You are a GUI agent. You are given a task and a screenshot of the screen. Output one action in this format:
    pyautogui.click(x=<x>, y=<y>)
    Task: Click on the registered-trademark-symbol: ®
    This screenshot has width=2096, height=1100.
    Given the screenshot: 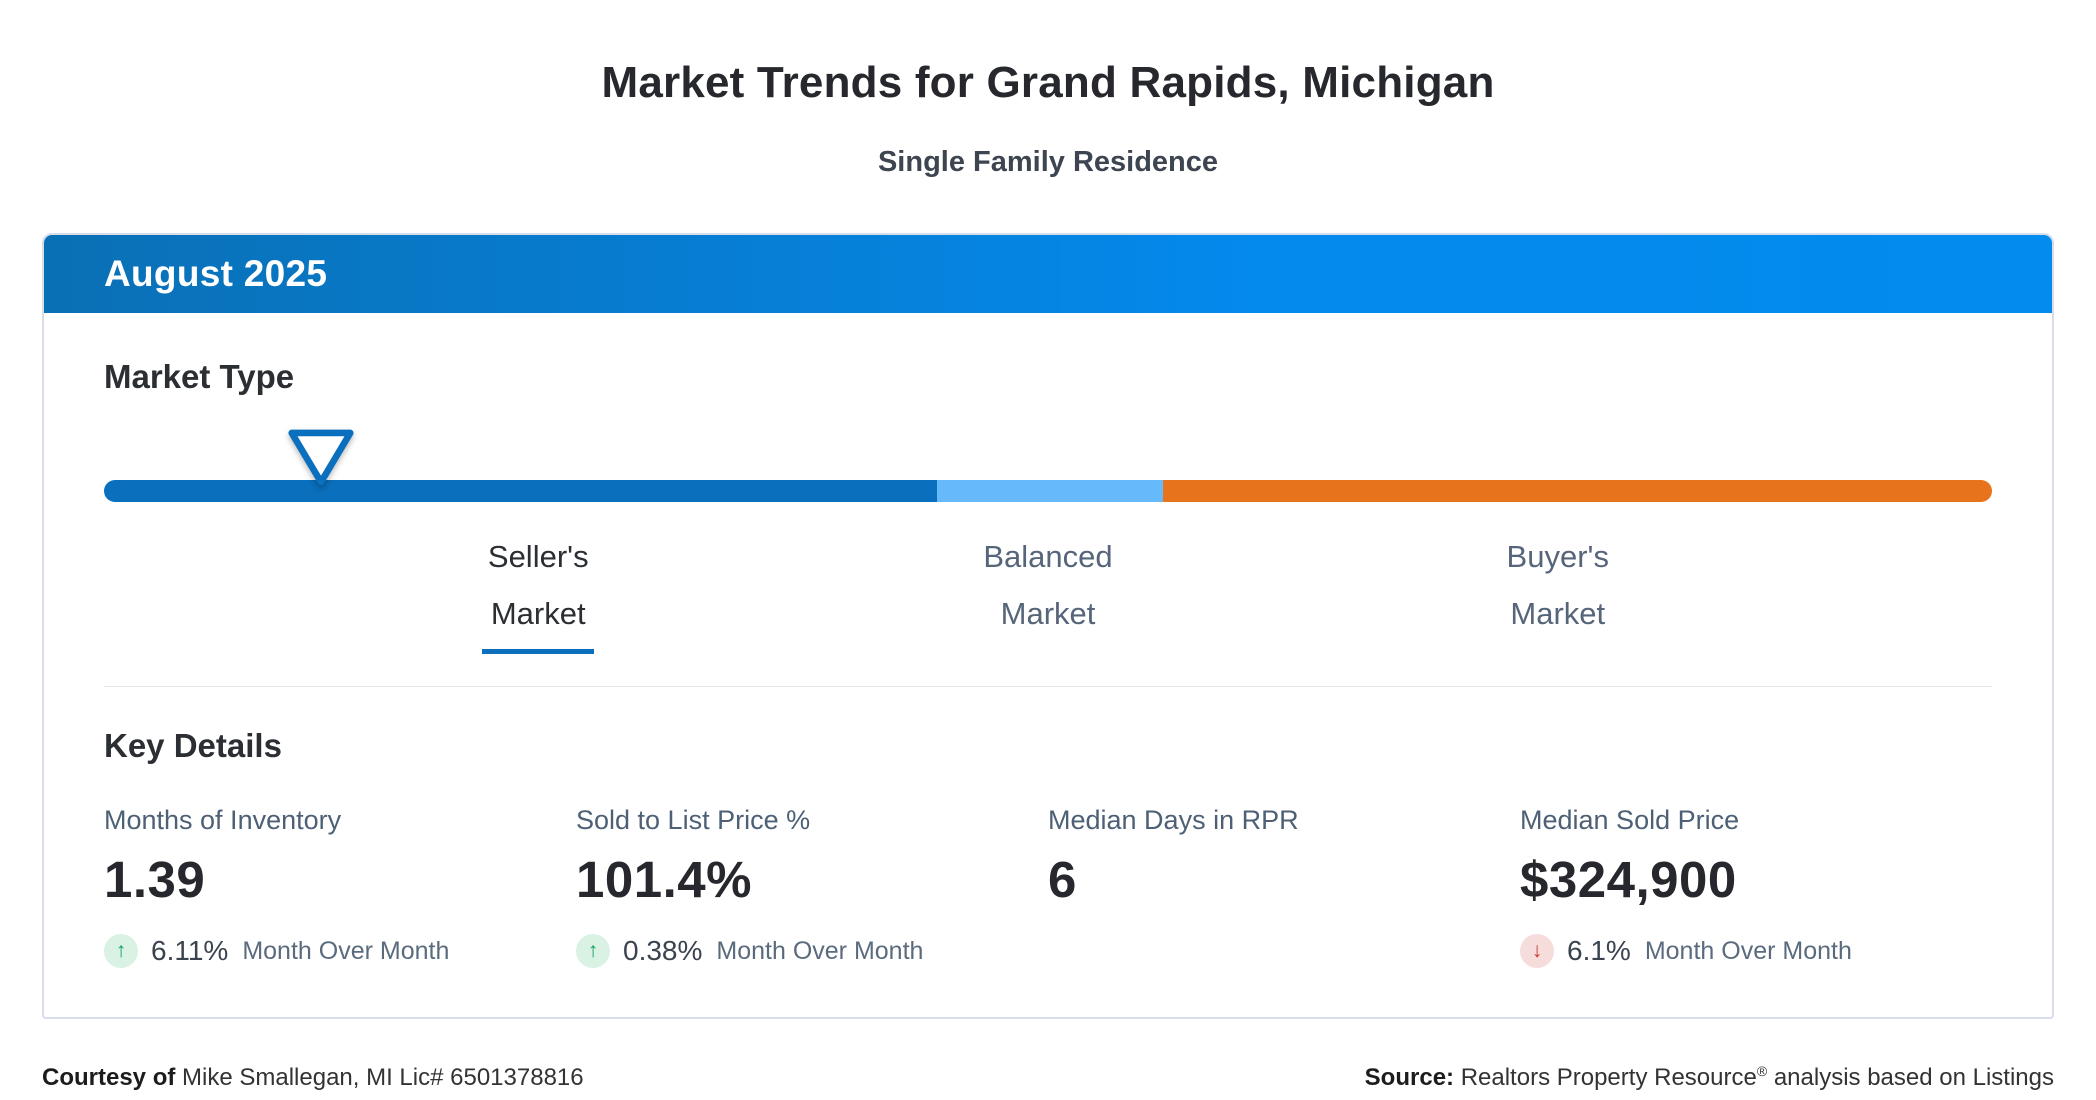 What is the action you would take?
    pyautogui.click(x=1762, y=1071)
    